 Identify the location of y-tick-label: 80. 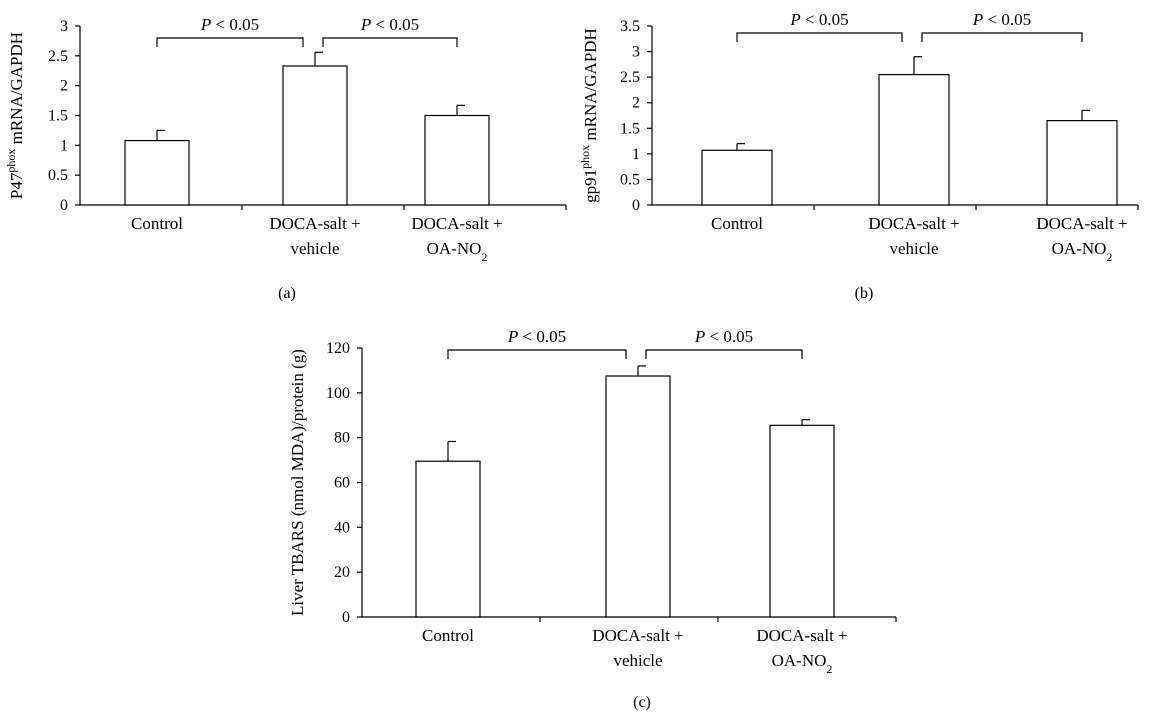
(342, 438).